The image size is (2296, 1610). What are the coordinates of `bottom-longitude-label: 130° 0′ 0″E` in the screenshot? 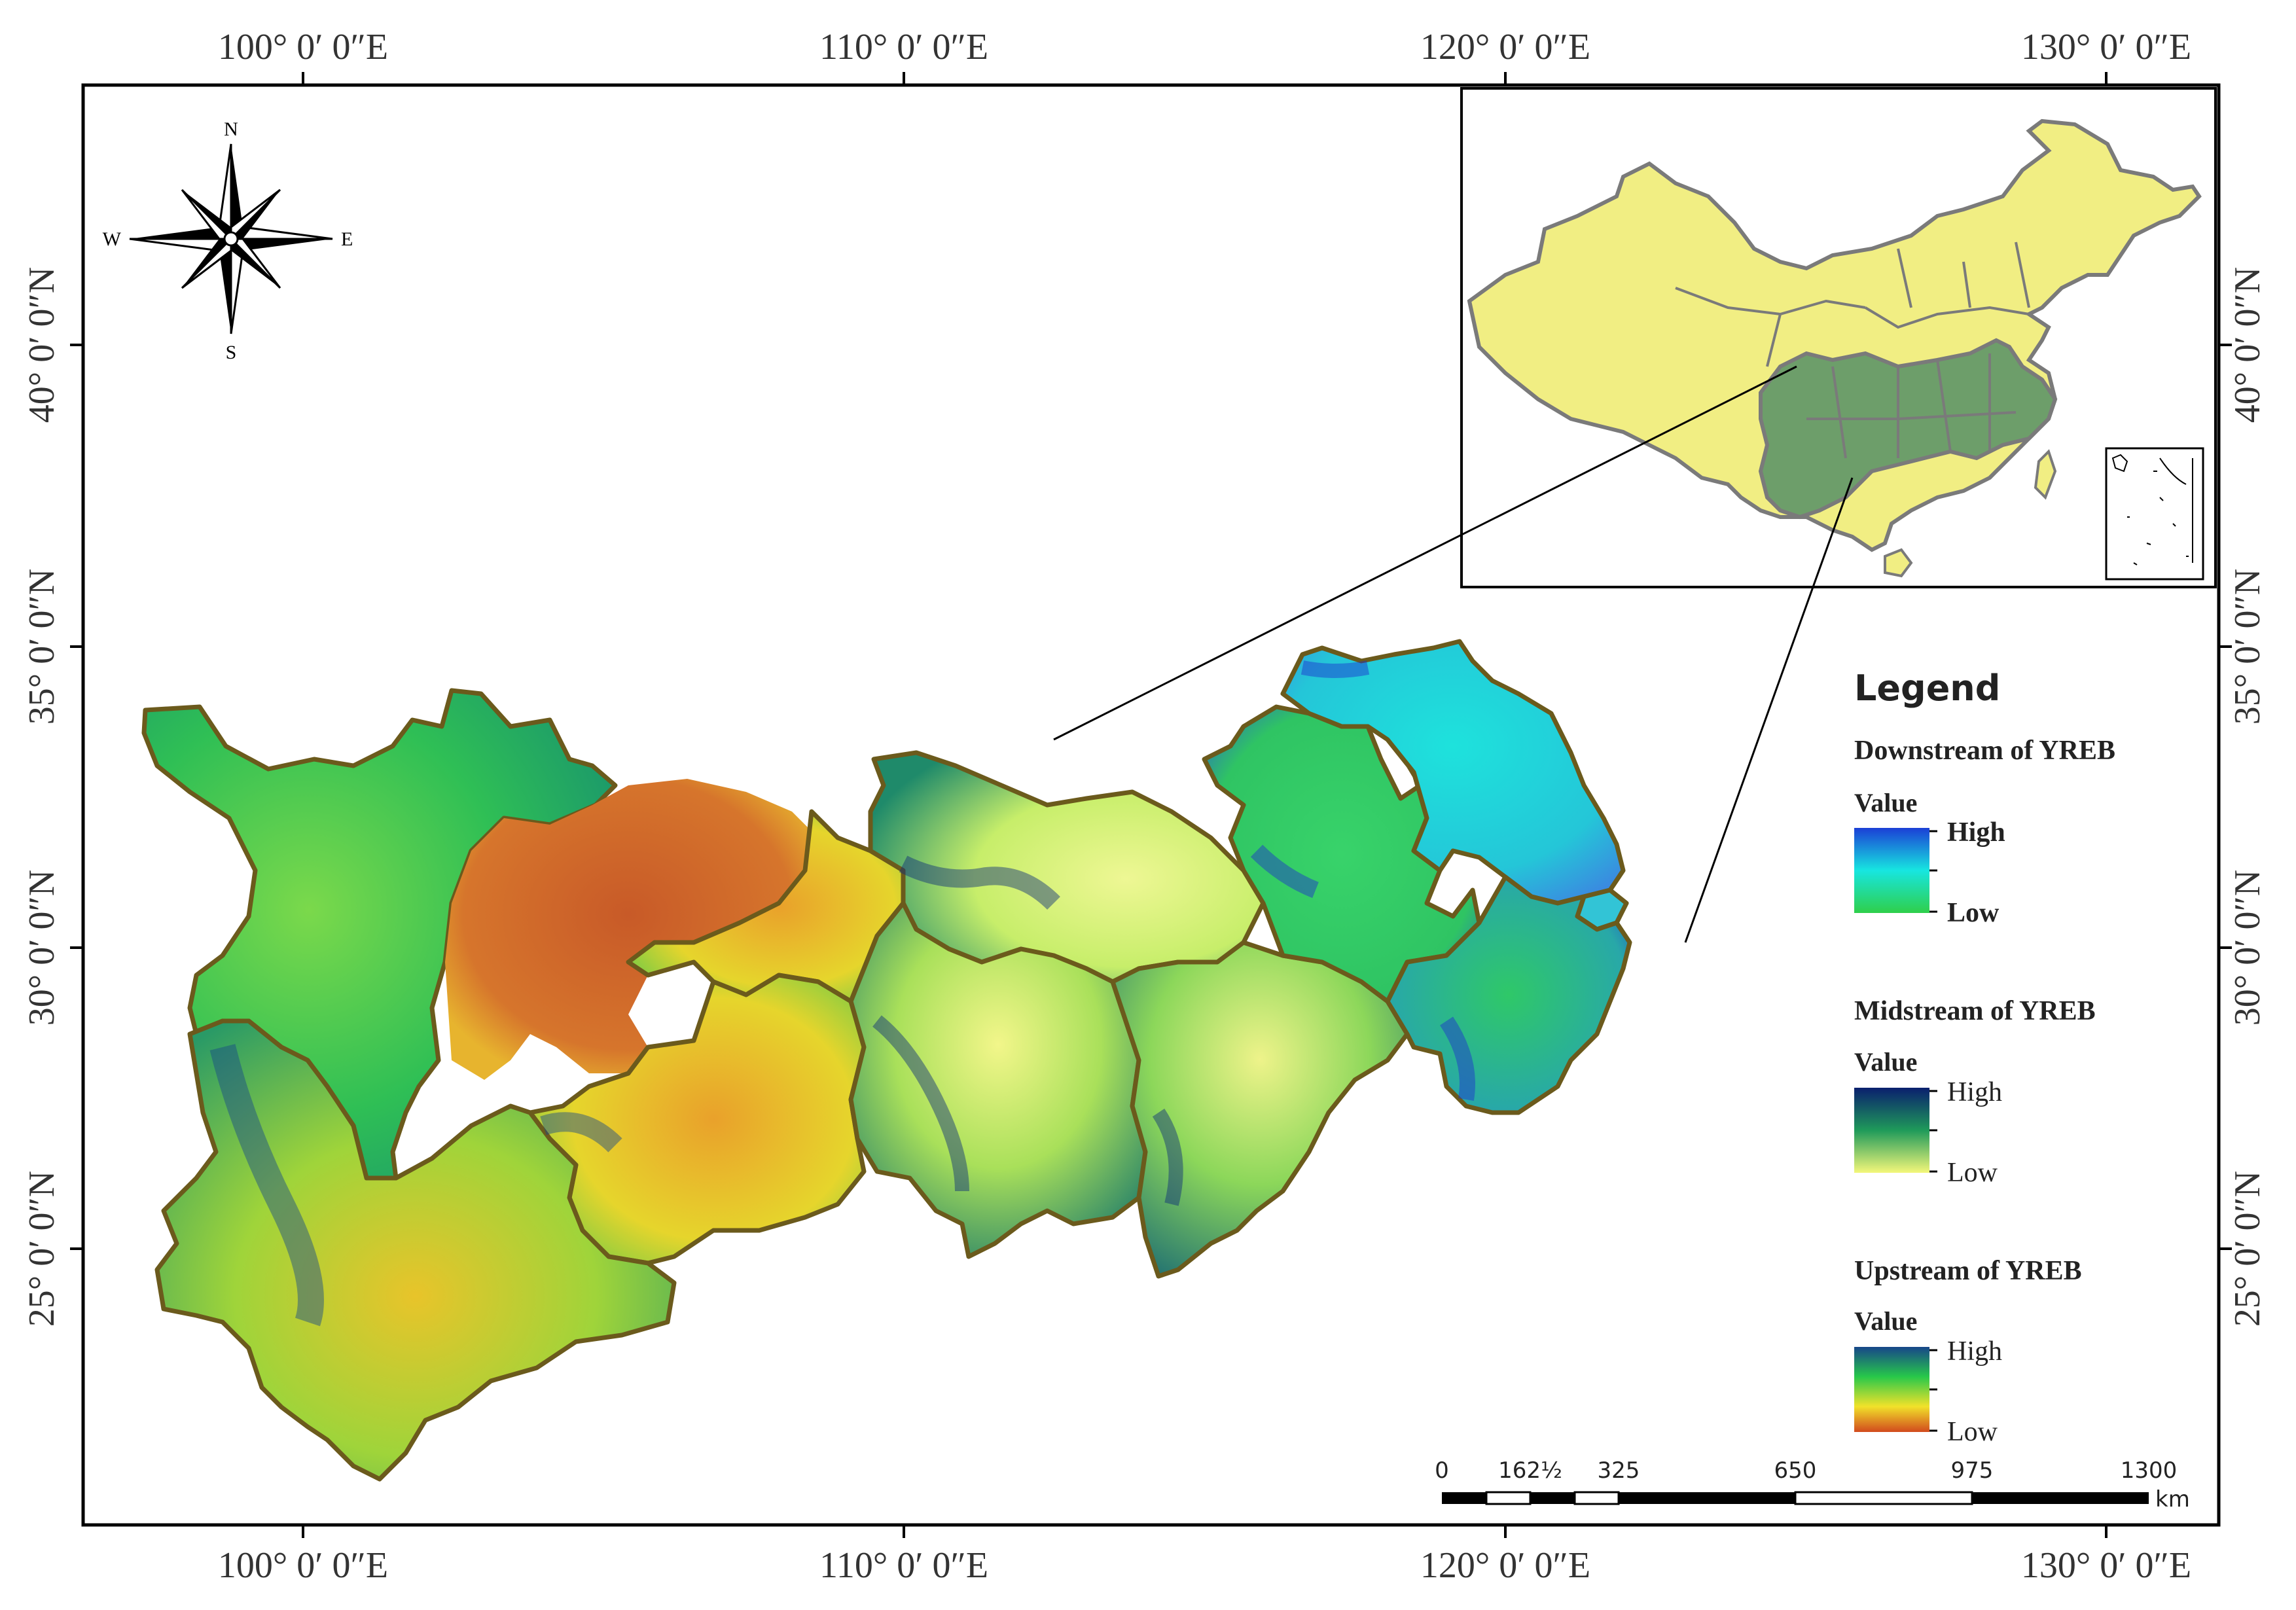 It's located at (2106, 1565).